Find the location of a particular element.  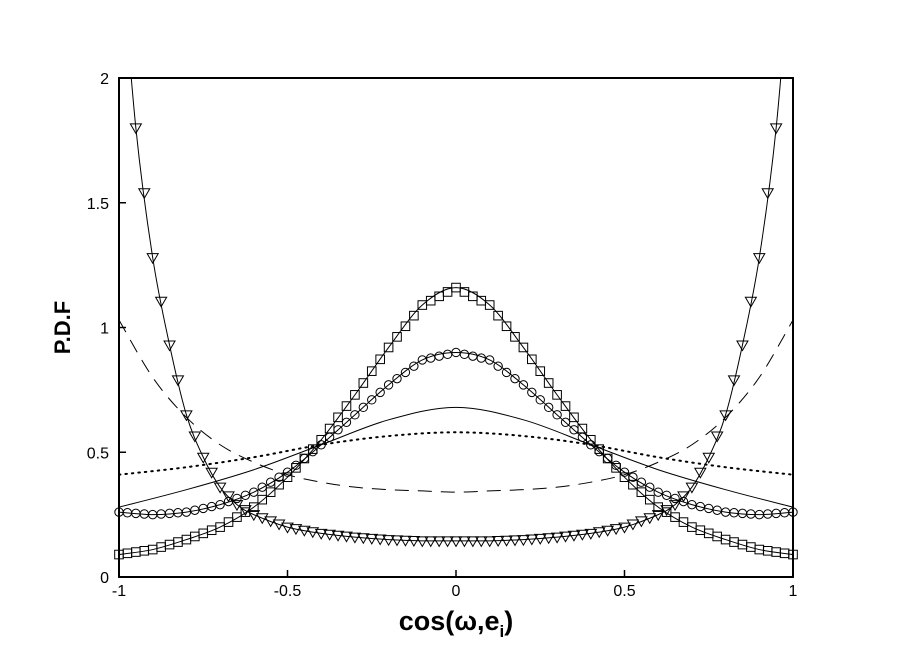

x-axis-title: cos(ω,ei) is located at coordinates (456, 623).